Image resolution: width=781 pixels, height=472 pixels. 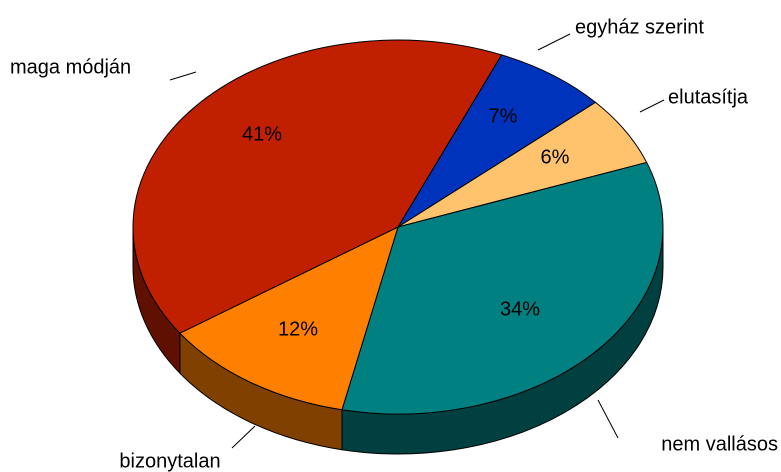 I want to click on category-label: maga módján, so click(x=70, y=67).